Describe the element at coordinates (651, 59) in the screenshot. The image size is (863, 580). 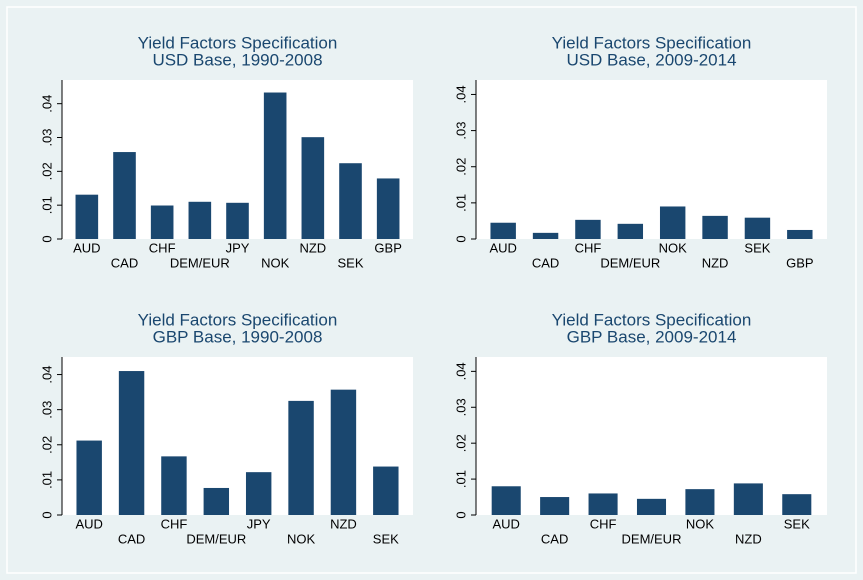
I see `chart-subtitle: USD Base, 2009-2014` at that location.